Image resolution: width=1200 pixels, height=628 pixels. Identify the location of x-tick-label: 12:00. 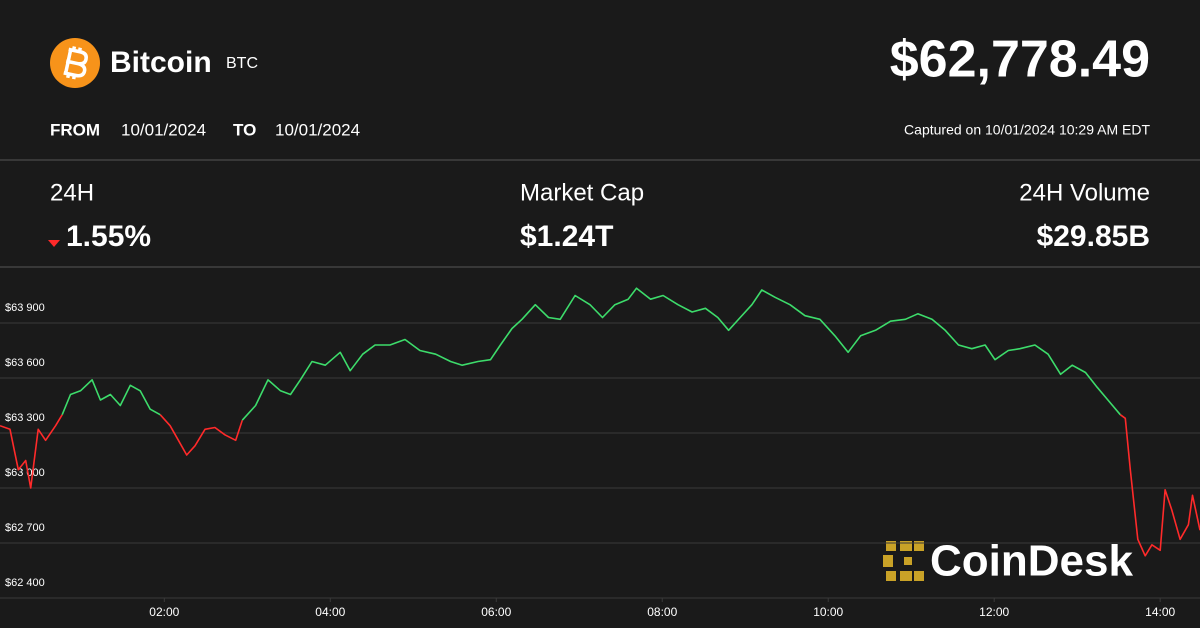
(994, 612).